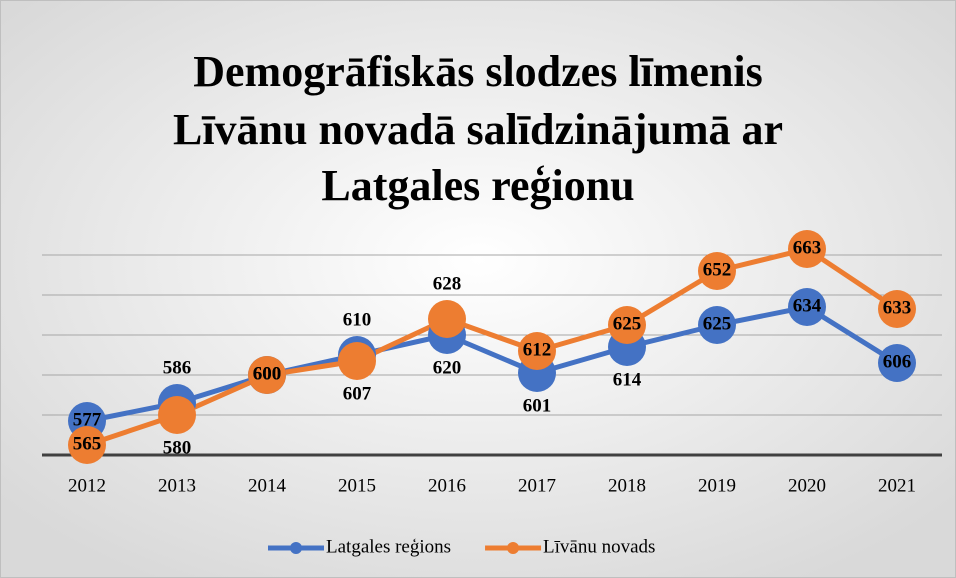 The height and width of the screenshot is (578, 956). Describe the element at coordinates (177, 447) in the screenshot. I see `data-label: 580` at that location.